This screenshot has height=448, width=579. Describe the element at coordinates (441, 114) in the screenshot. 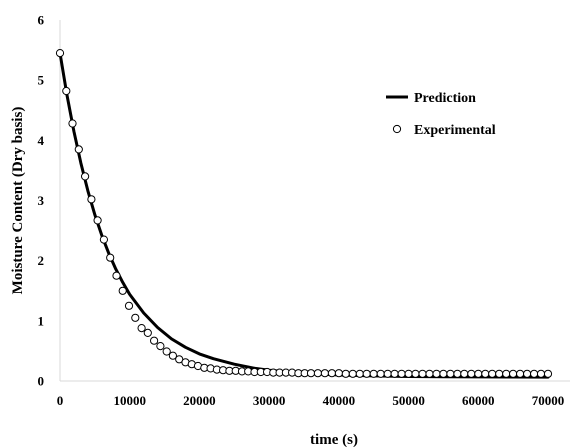

I see `legend: Prediction Experimental` at that location.